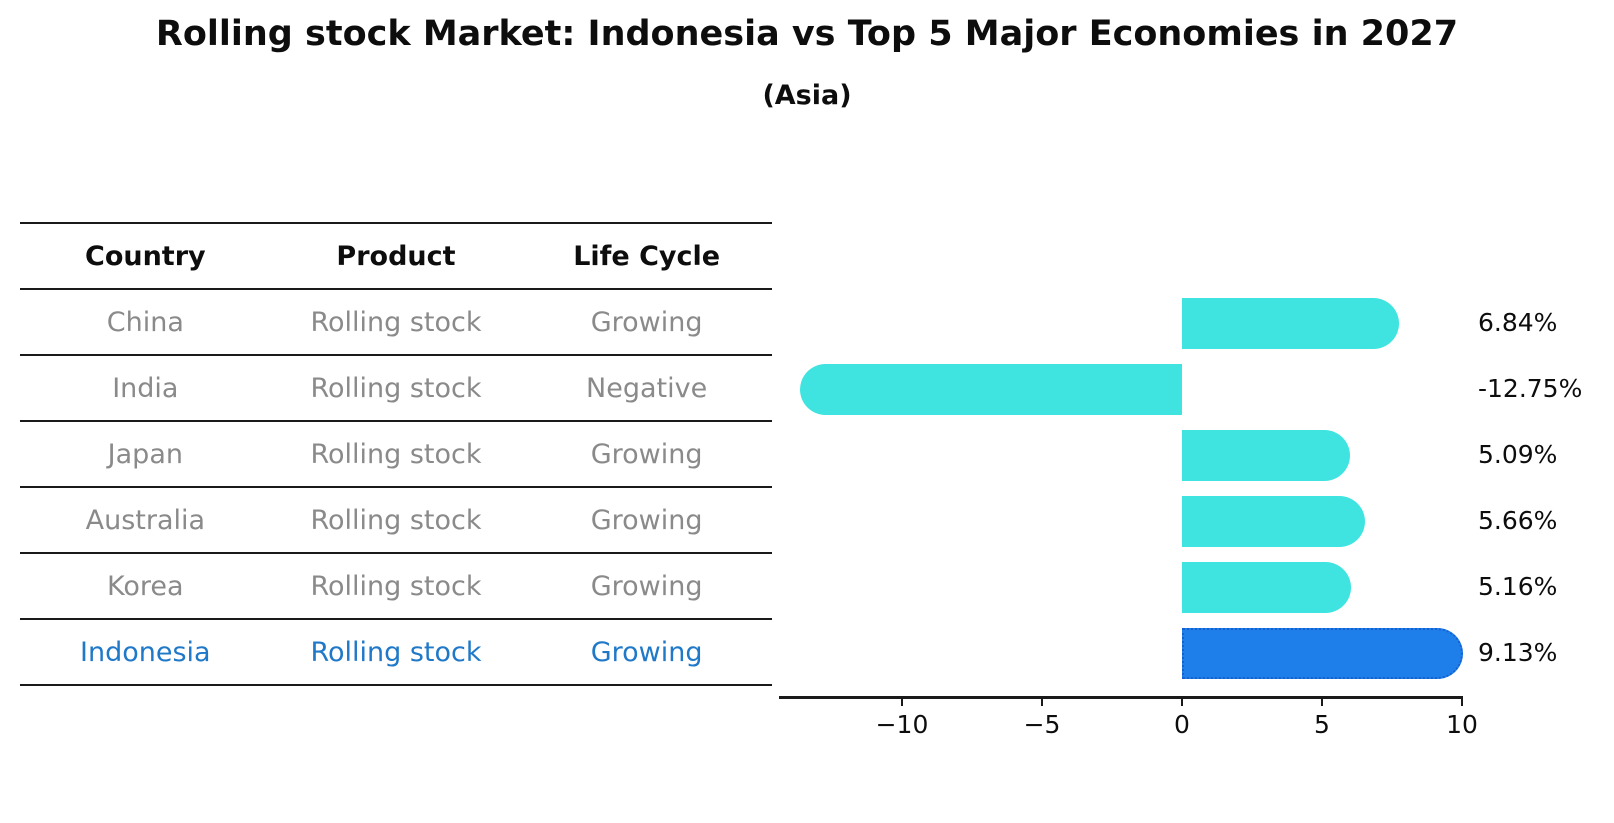 The width and height of the screenshot is (1614, 823). I want to click on cell-product-korea: Rolling stock, so click(396, 586).